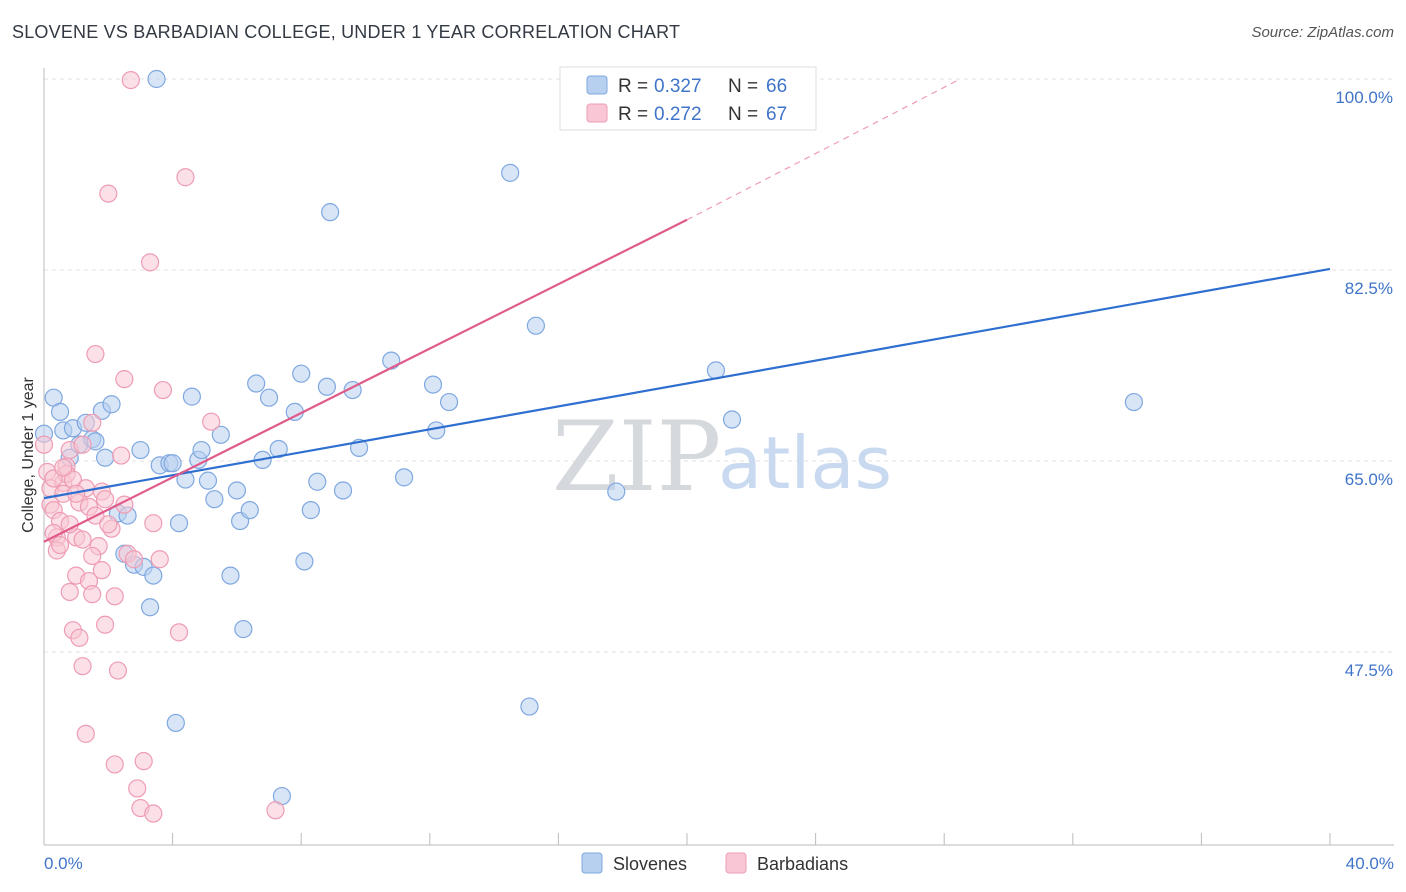  What do you see at coordinates (805, 463) in the screenshot?
I see `watermark-atlas: atlas` at bounding box center [805, 463].